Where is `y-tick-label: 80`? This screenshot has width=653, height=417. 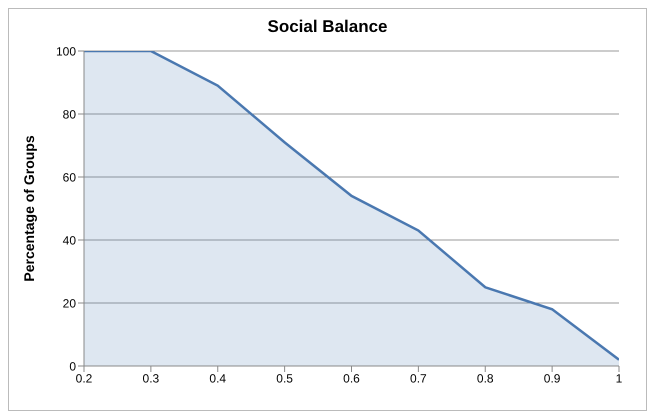
y-tick-label: 80 is located at coordinates (69, 114).